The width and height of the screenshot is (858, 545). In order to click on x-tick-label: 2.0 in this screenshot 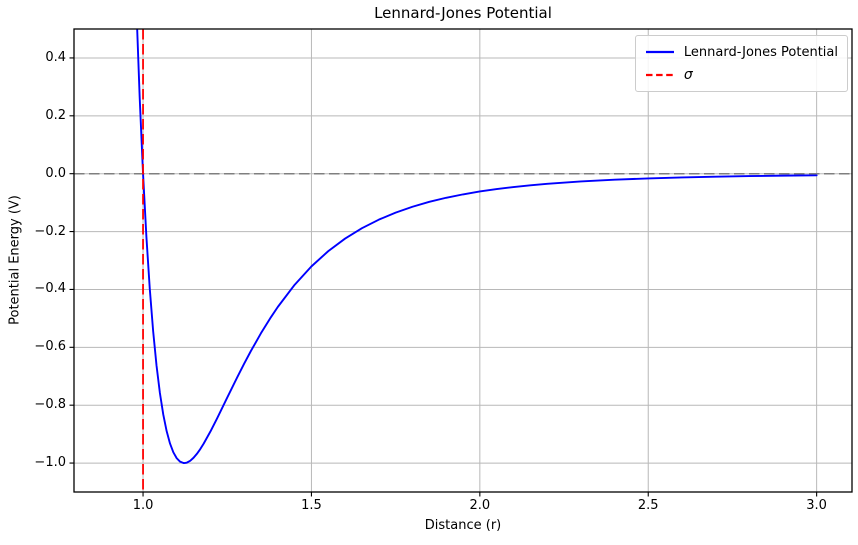, I will do `click(480, 505)`.